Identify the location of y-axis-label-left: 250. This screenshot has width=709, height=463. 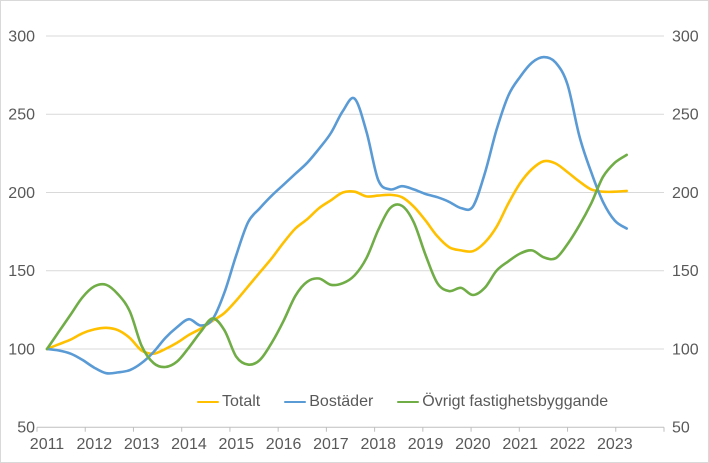
(21, 115).